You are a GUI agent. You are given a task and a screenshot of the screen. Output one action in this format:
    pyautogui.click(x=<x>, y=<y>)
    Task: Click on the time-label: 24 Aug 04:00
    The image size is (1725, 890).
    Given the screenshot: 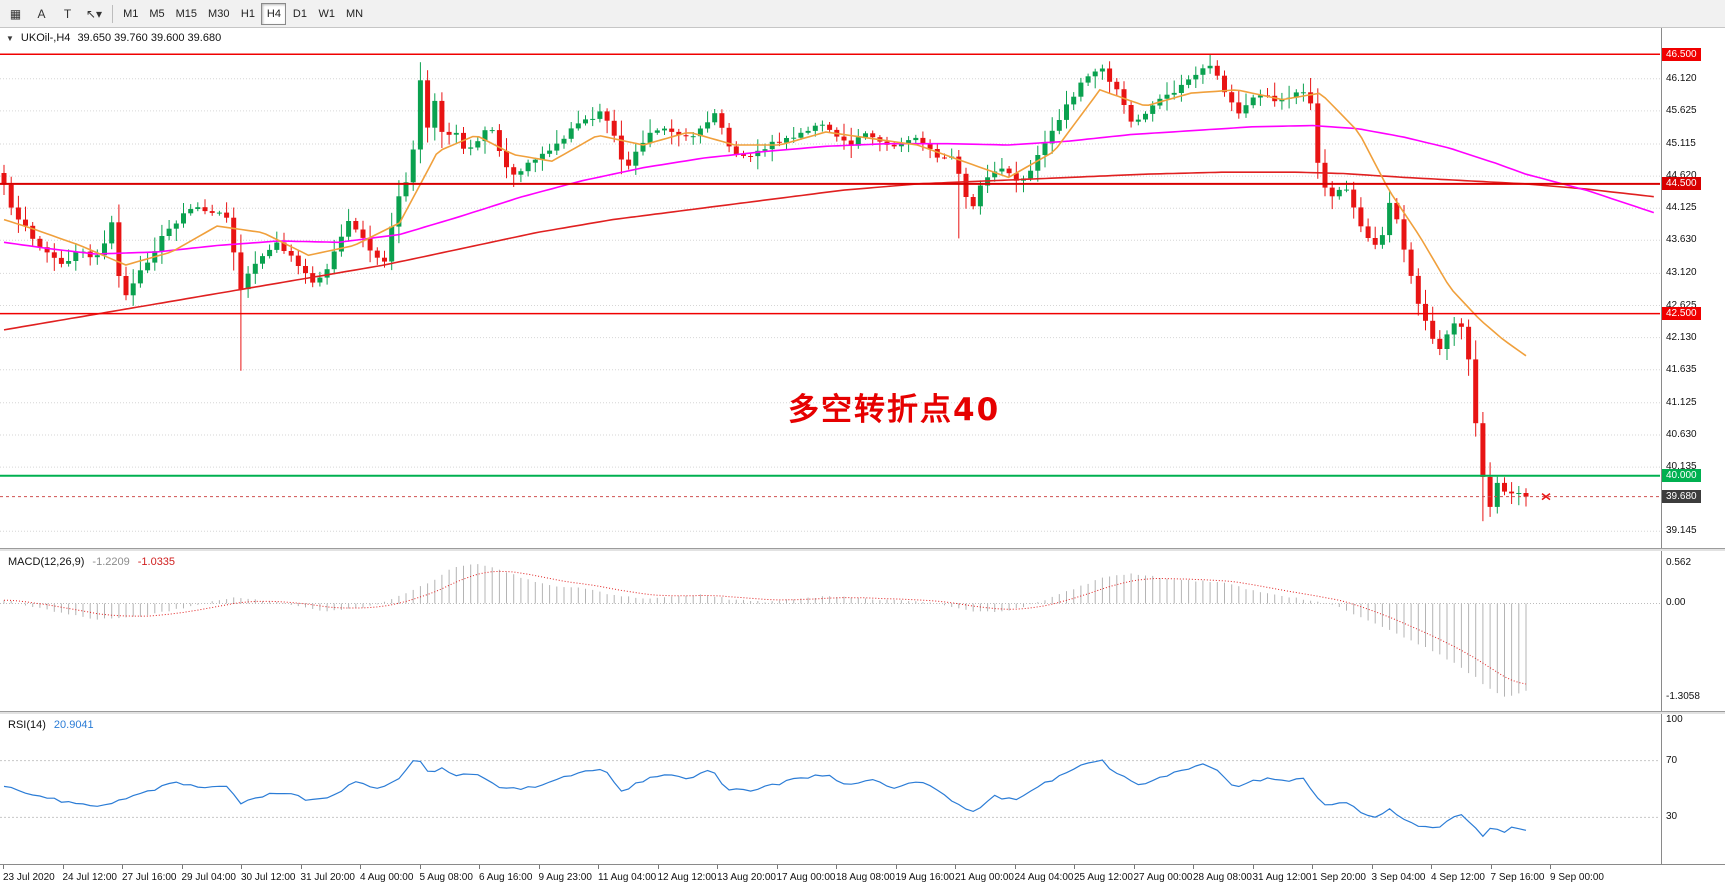 What is the action you would take?
    pyautogui.click(x=1044, y=877)
    